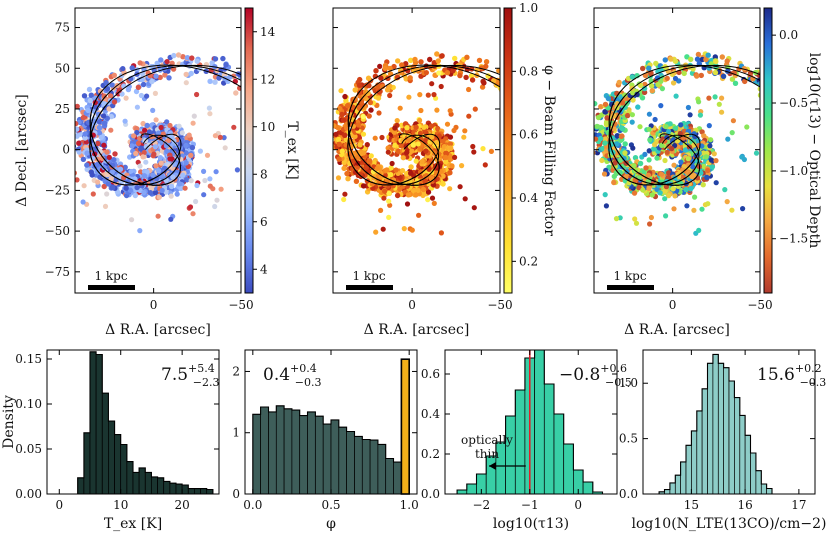 This screenshot has height=542, width=831. I want to click on colorbar-tick-label: 8, so click(264, 174).